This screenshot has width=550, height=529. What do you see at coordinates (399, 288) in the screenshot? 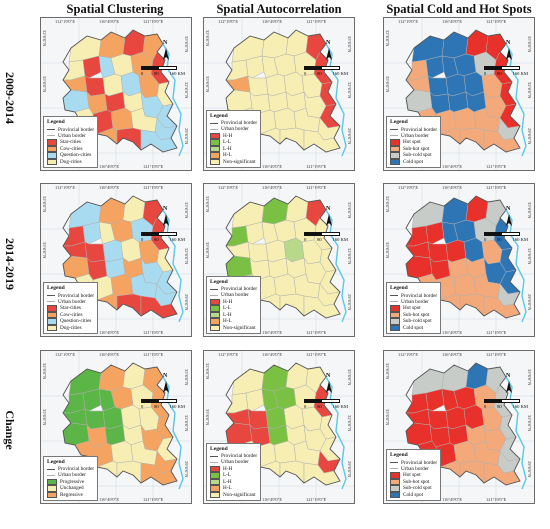
I see `legend-title: Legend` at bounding box center [399, 288].